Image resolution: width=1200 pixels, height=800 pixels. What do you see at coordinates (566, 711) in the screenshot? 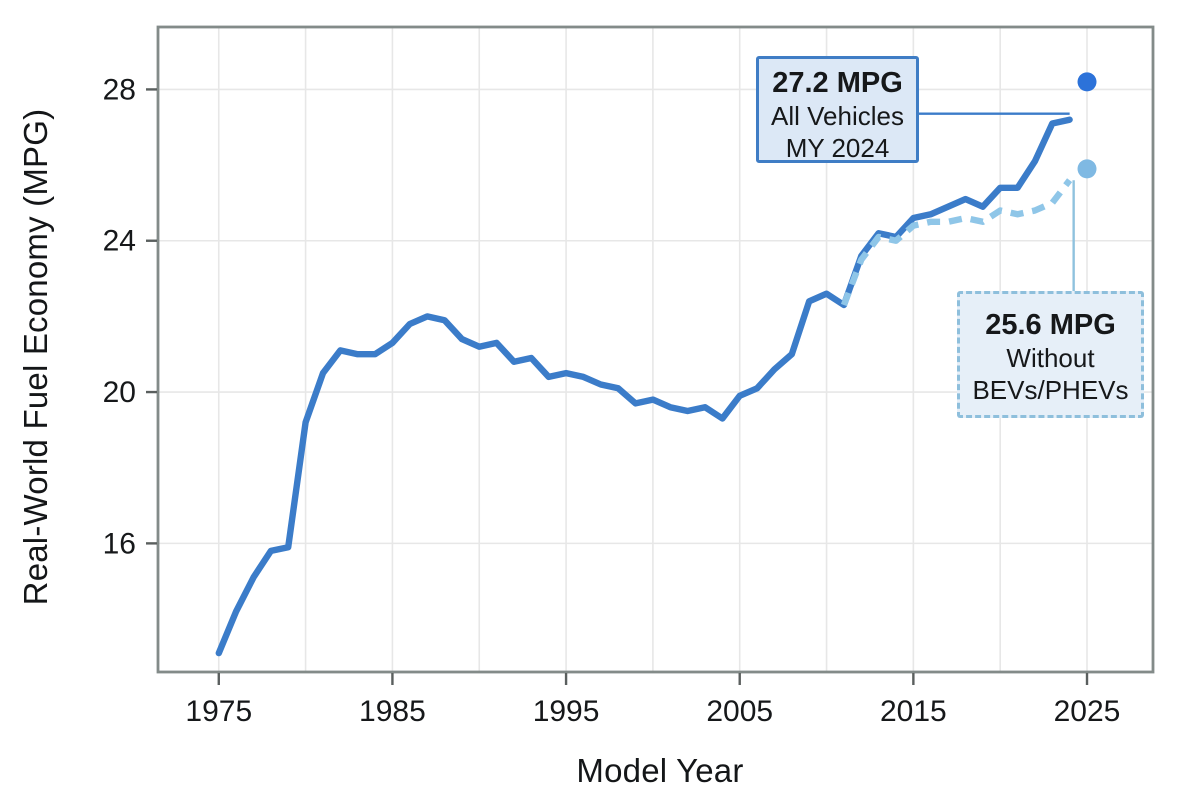
I see `x-tick-label: 1995` at bounding box center [566, 711].